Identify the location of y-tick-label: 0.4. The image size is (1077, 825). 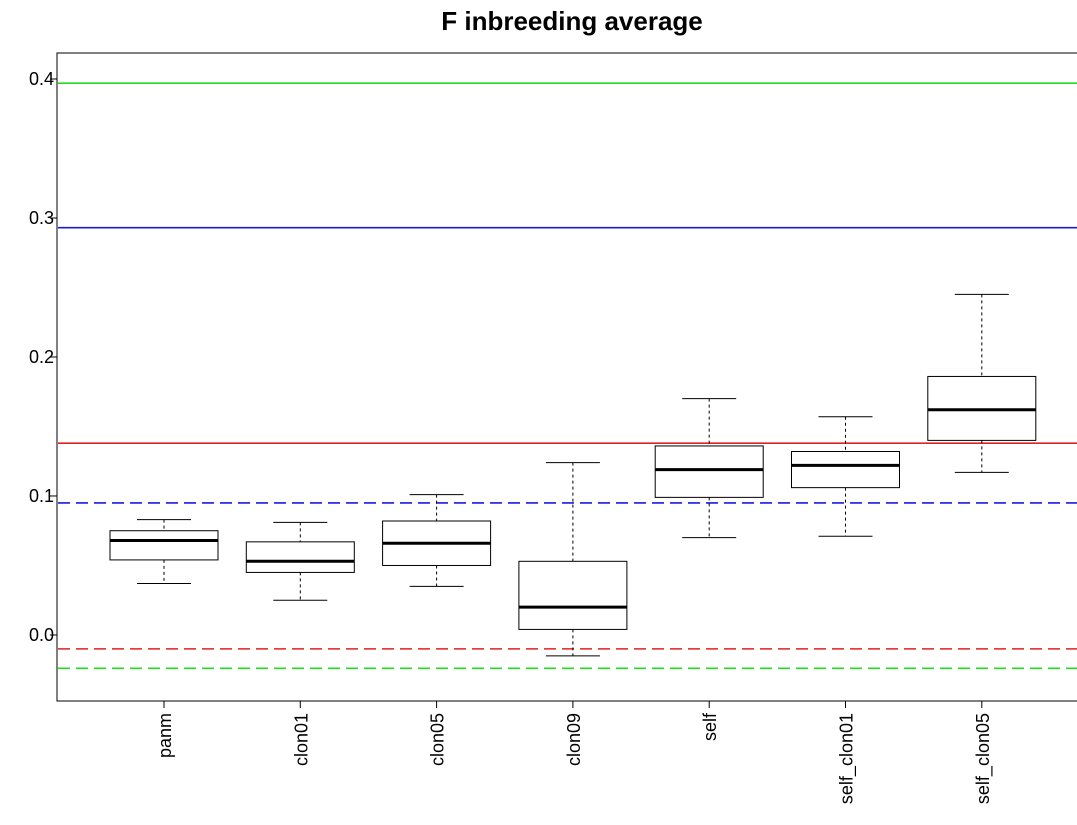
(41, 79).